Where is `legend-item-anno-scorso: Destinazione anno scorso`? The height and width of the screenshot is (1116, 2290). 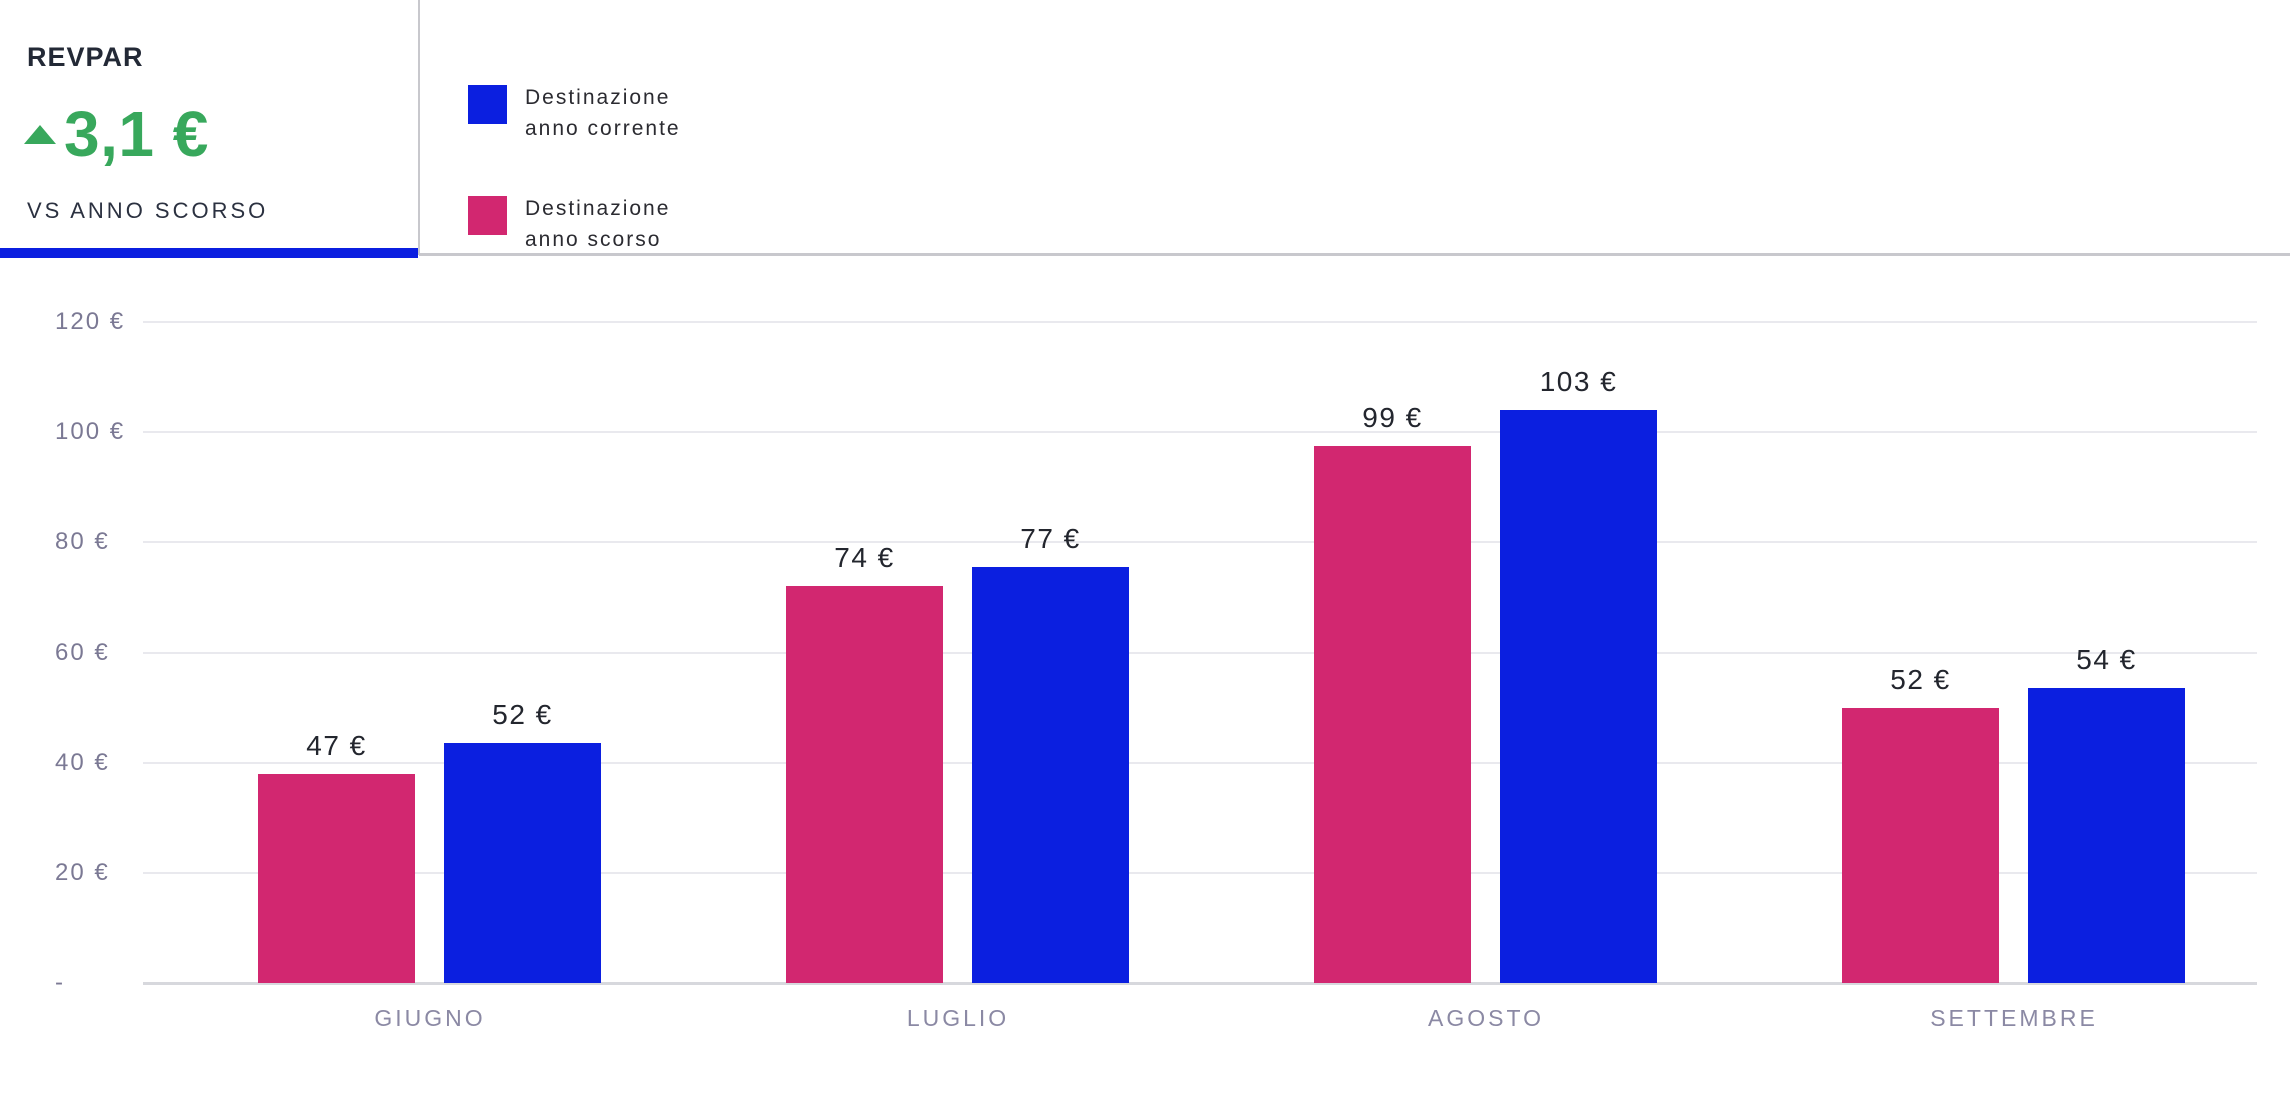
legend-item-anno-scorso: Destinazione anno scorso is located at coordinates (574, 225).